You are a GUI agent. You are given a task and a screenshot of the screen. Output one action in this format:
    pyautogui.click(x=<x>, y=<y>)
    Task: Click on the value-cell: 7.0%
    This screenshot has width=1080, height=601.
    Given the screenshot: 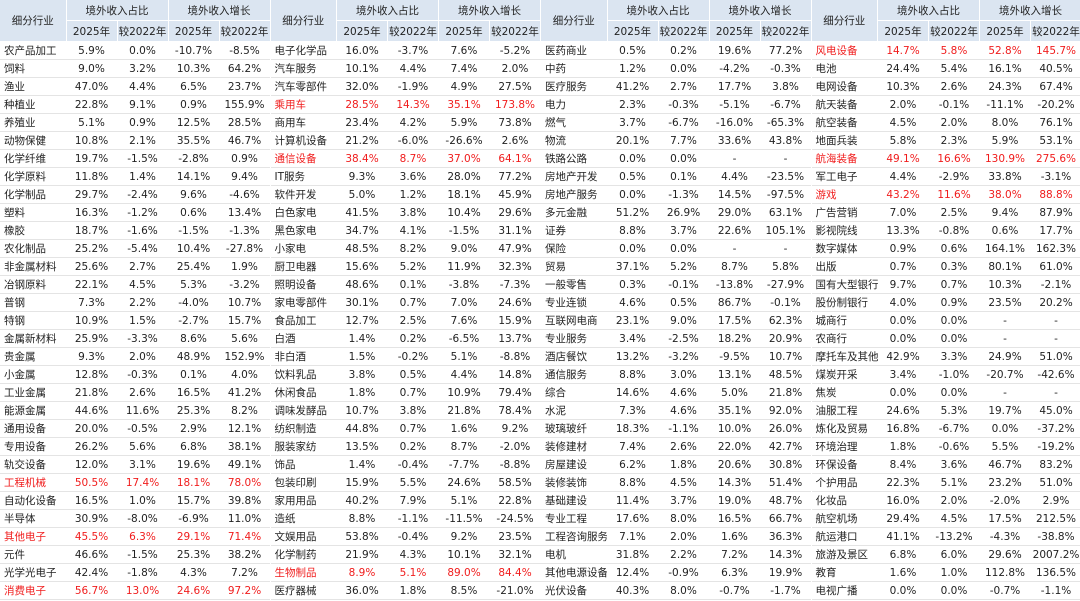 What is the action you would take?
    pyautogui.click(x=464, y=302)
    